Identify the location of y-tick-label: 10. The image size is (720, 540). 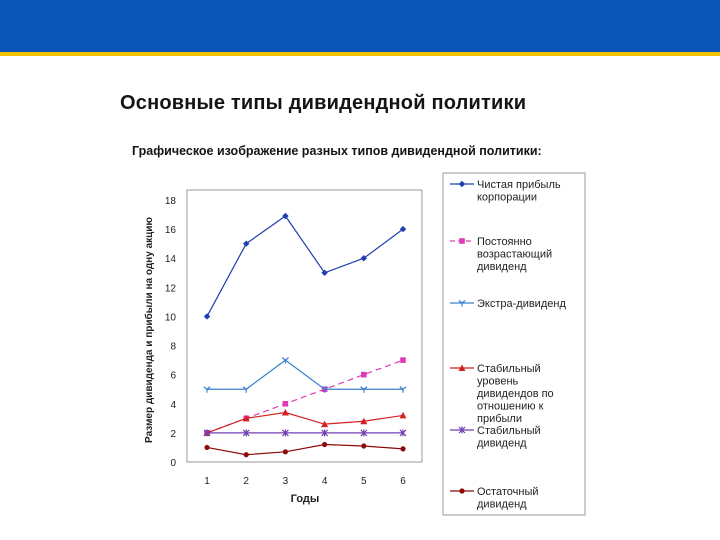
(171, 317).